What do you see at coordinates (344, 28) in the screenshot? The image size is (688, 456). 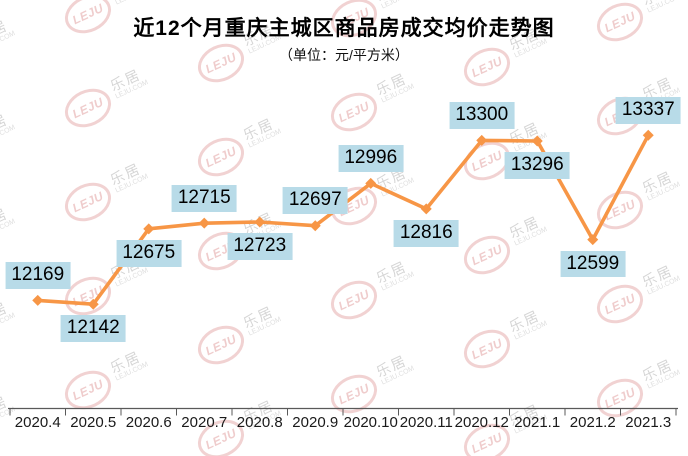 I see `chart-title: 近12个月重庆主城区商品房成交均价走势图` at bounding box center [344, 28].